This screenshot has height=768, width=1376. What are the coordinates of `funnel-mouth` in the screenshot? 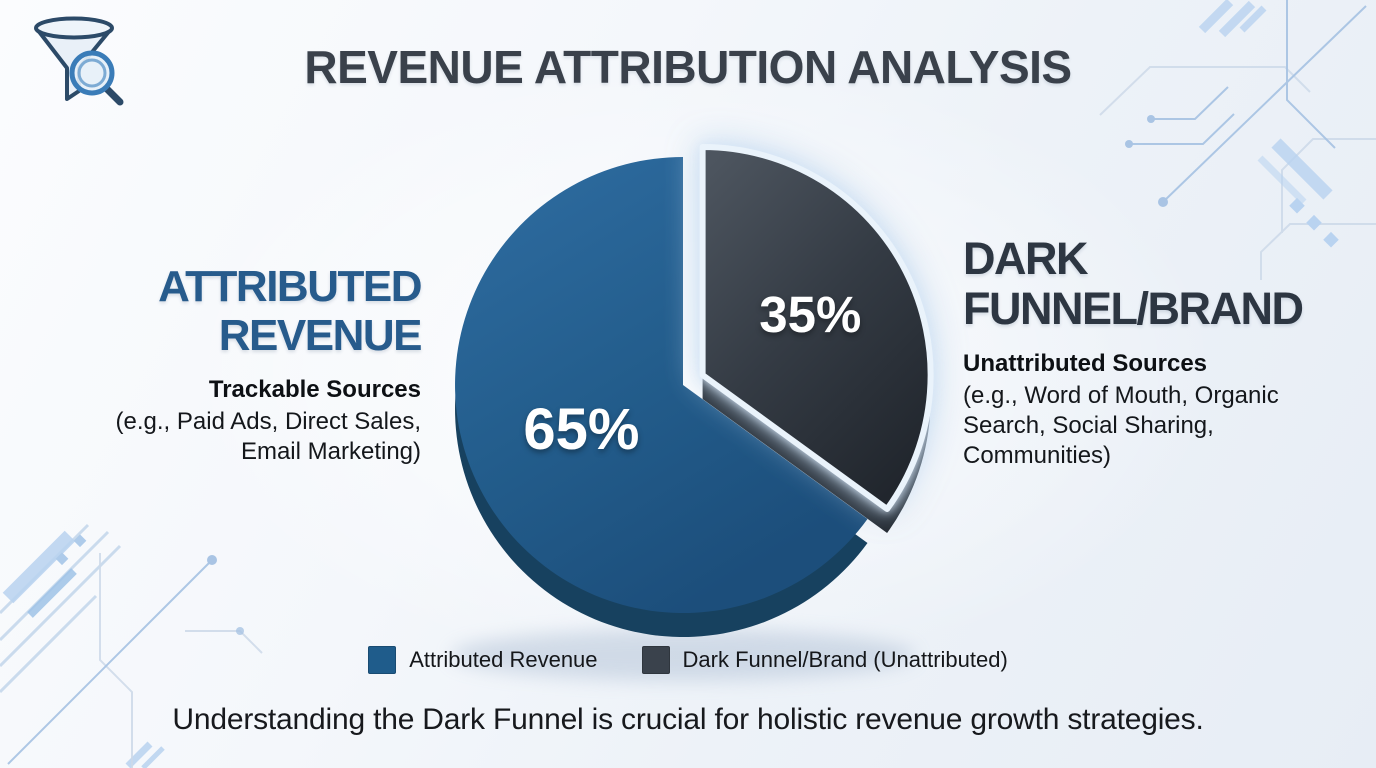 It's located at (74, 28).